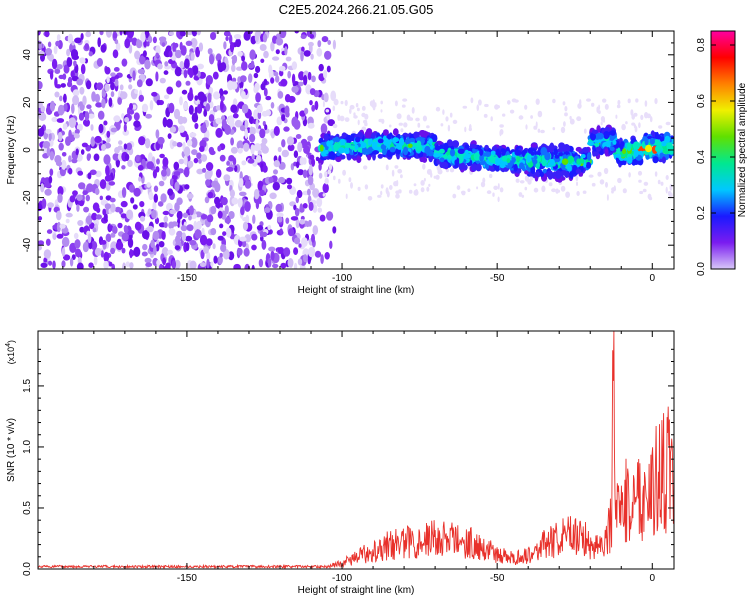  Describe the element at coordinates (653, 278) in the screenshot. I see `x-tick-label: 0` at that location.